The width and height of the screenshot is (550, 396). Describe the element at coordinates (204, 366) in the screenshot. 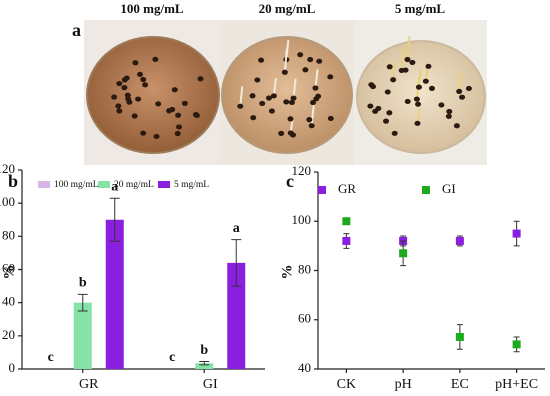

I see `bar` at that location.